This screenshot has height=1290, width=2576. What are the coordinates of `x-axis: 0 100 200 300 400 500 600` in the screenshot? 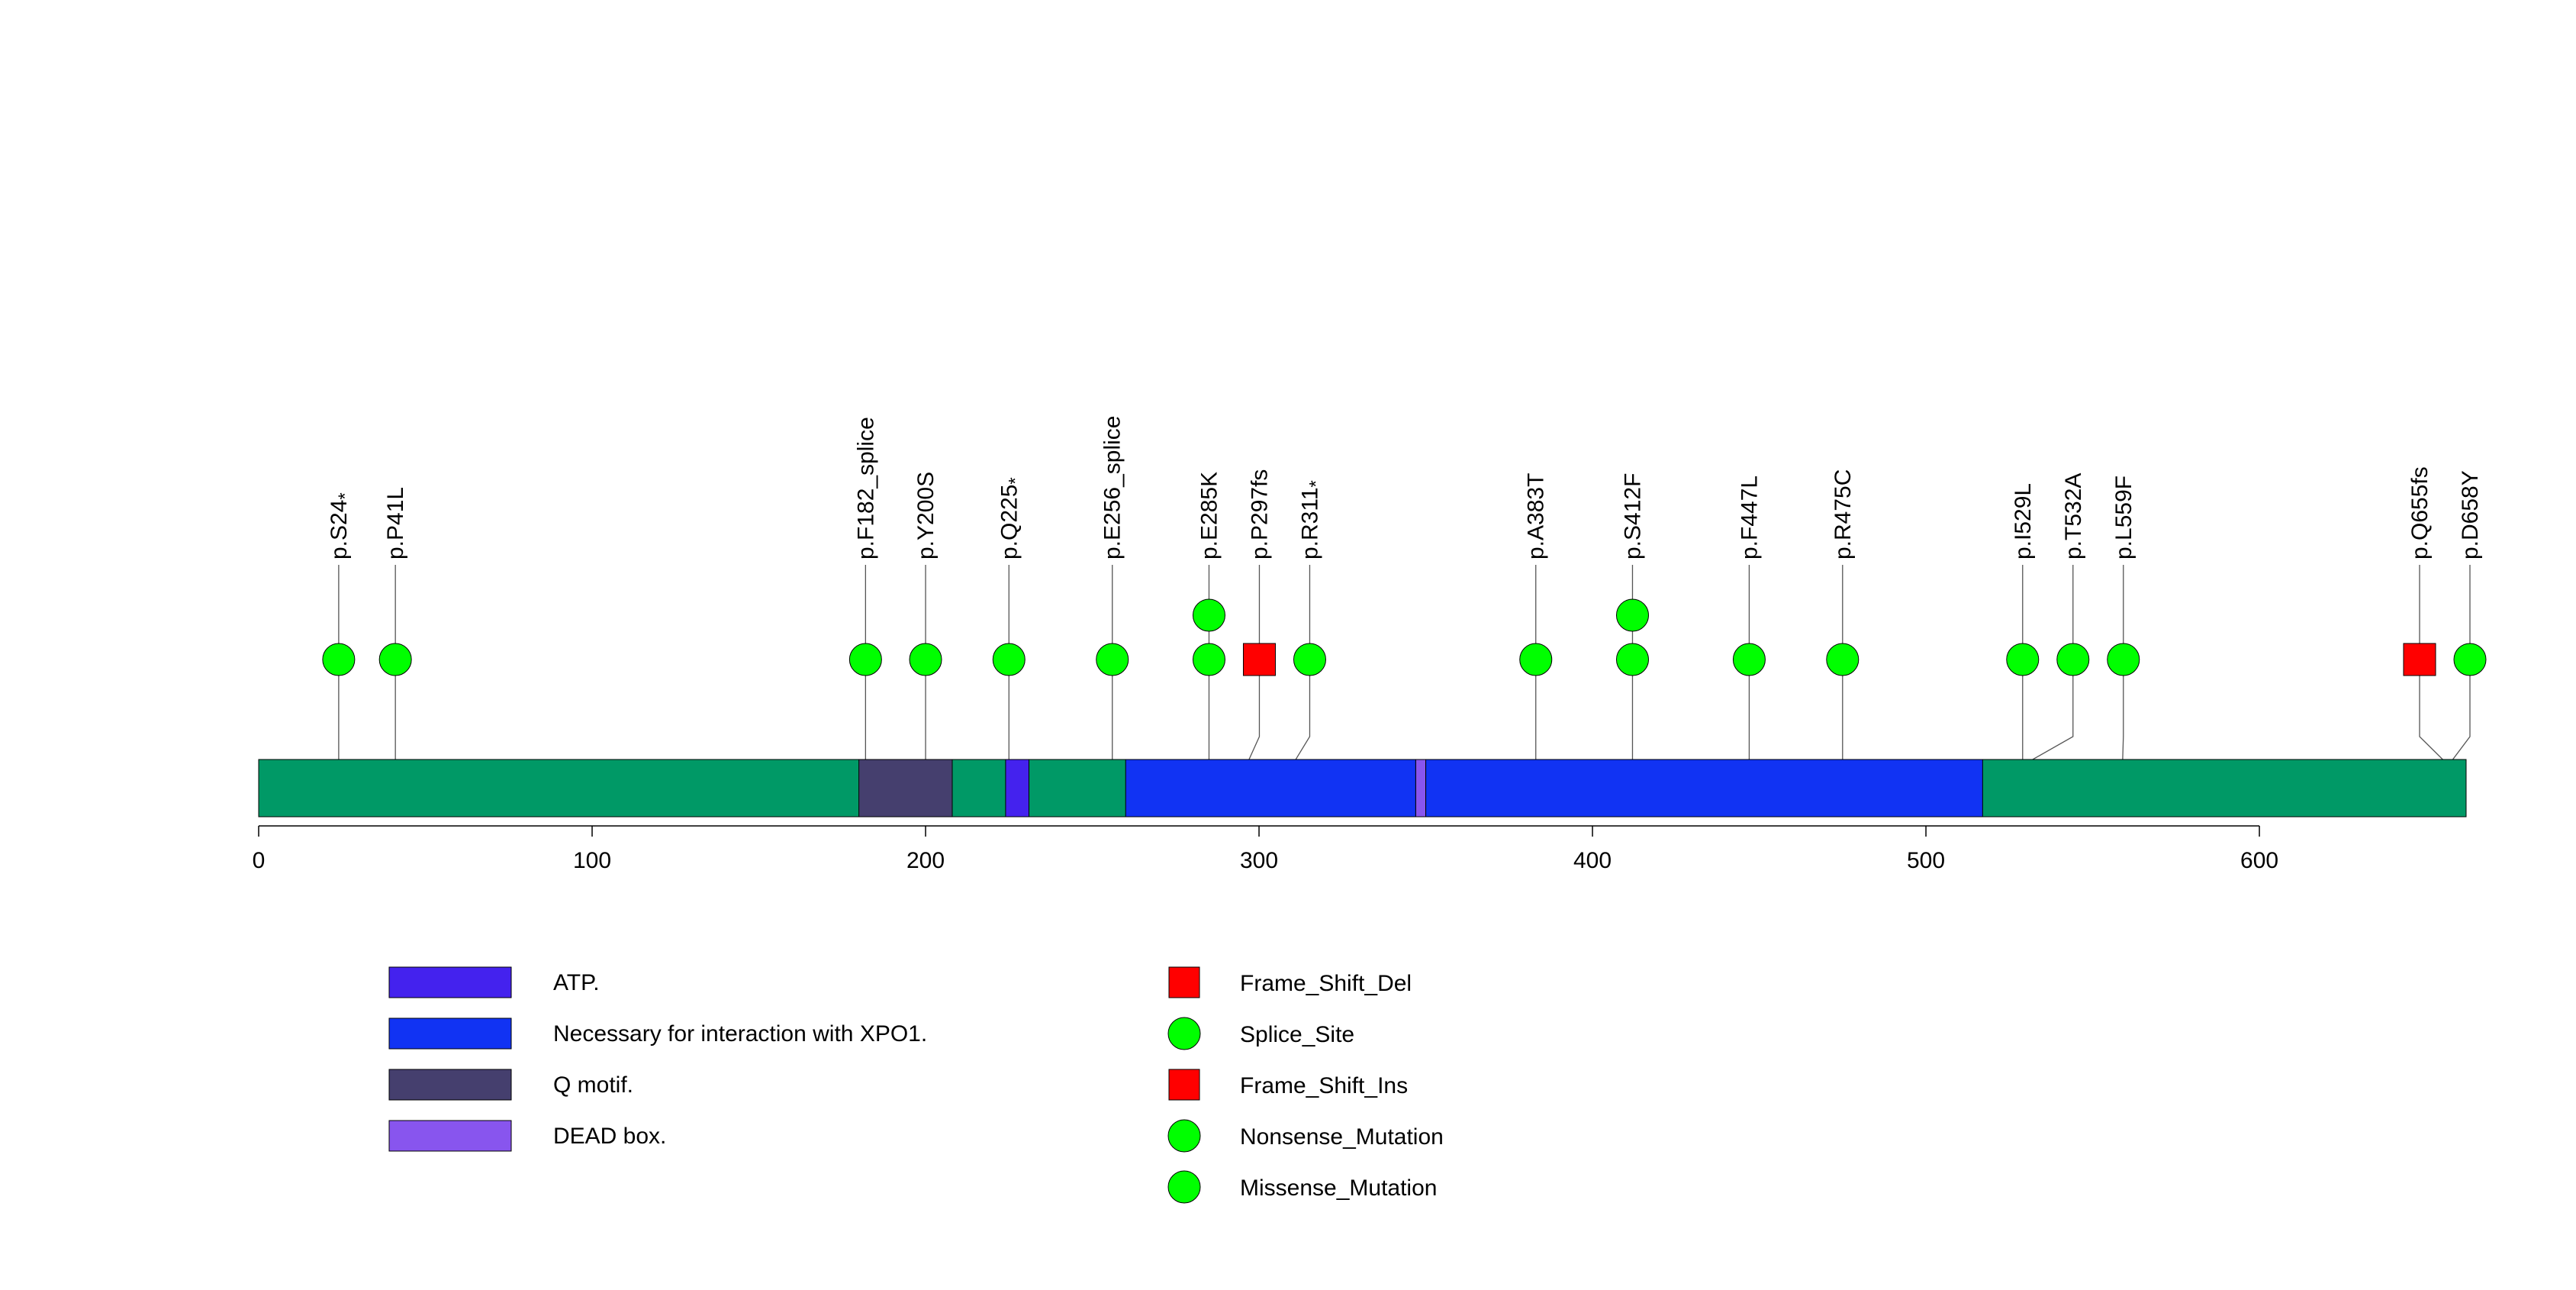 It's located at (1265, 849).